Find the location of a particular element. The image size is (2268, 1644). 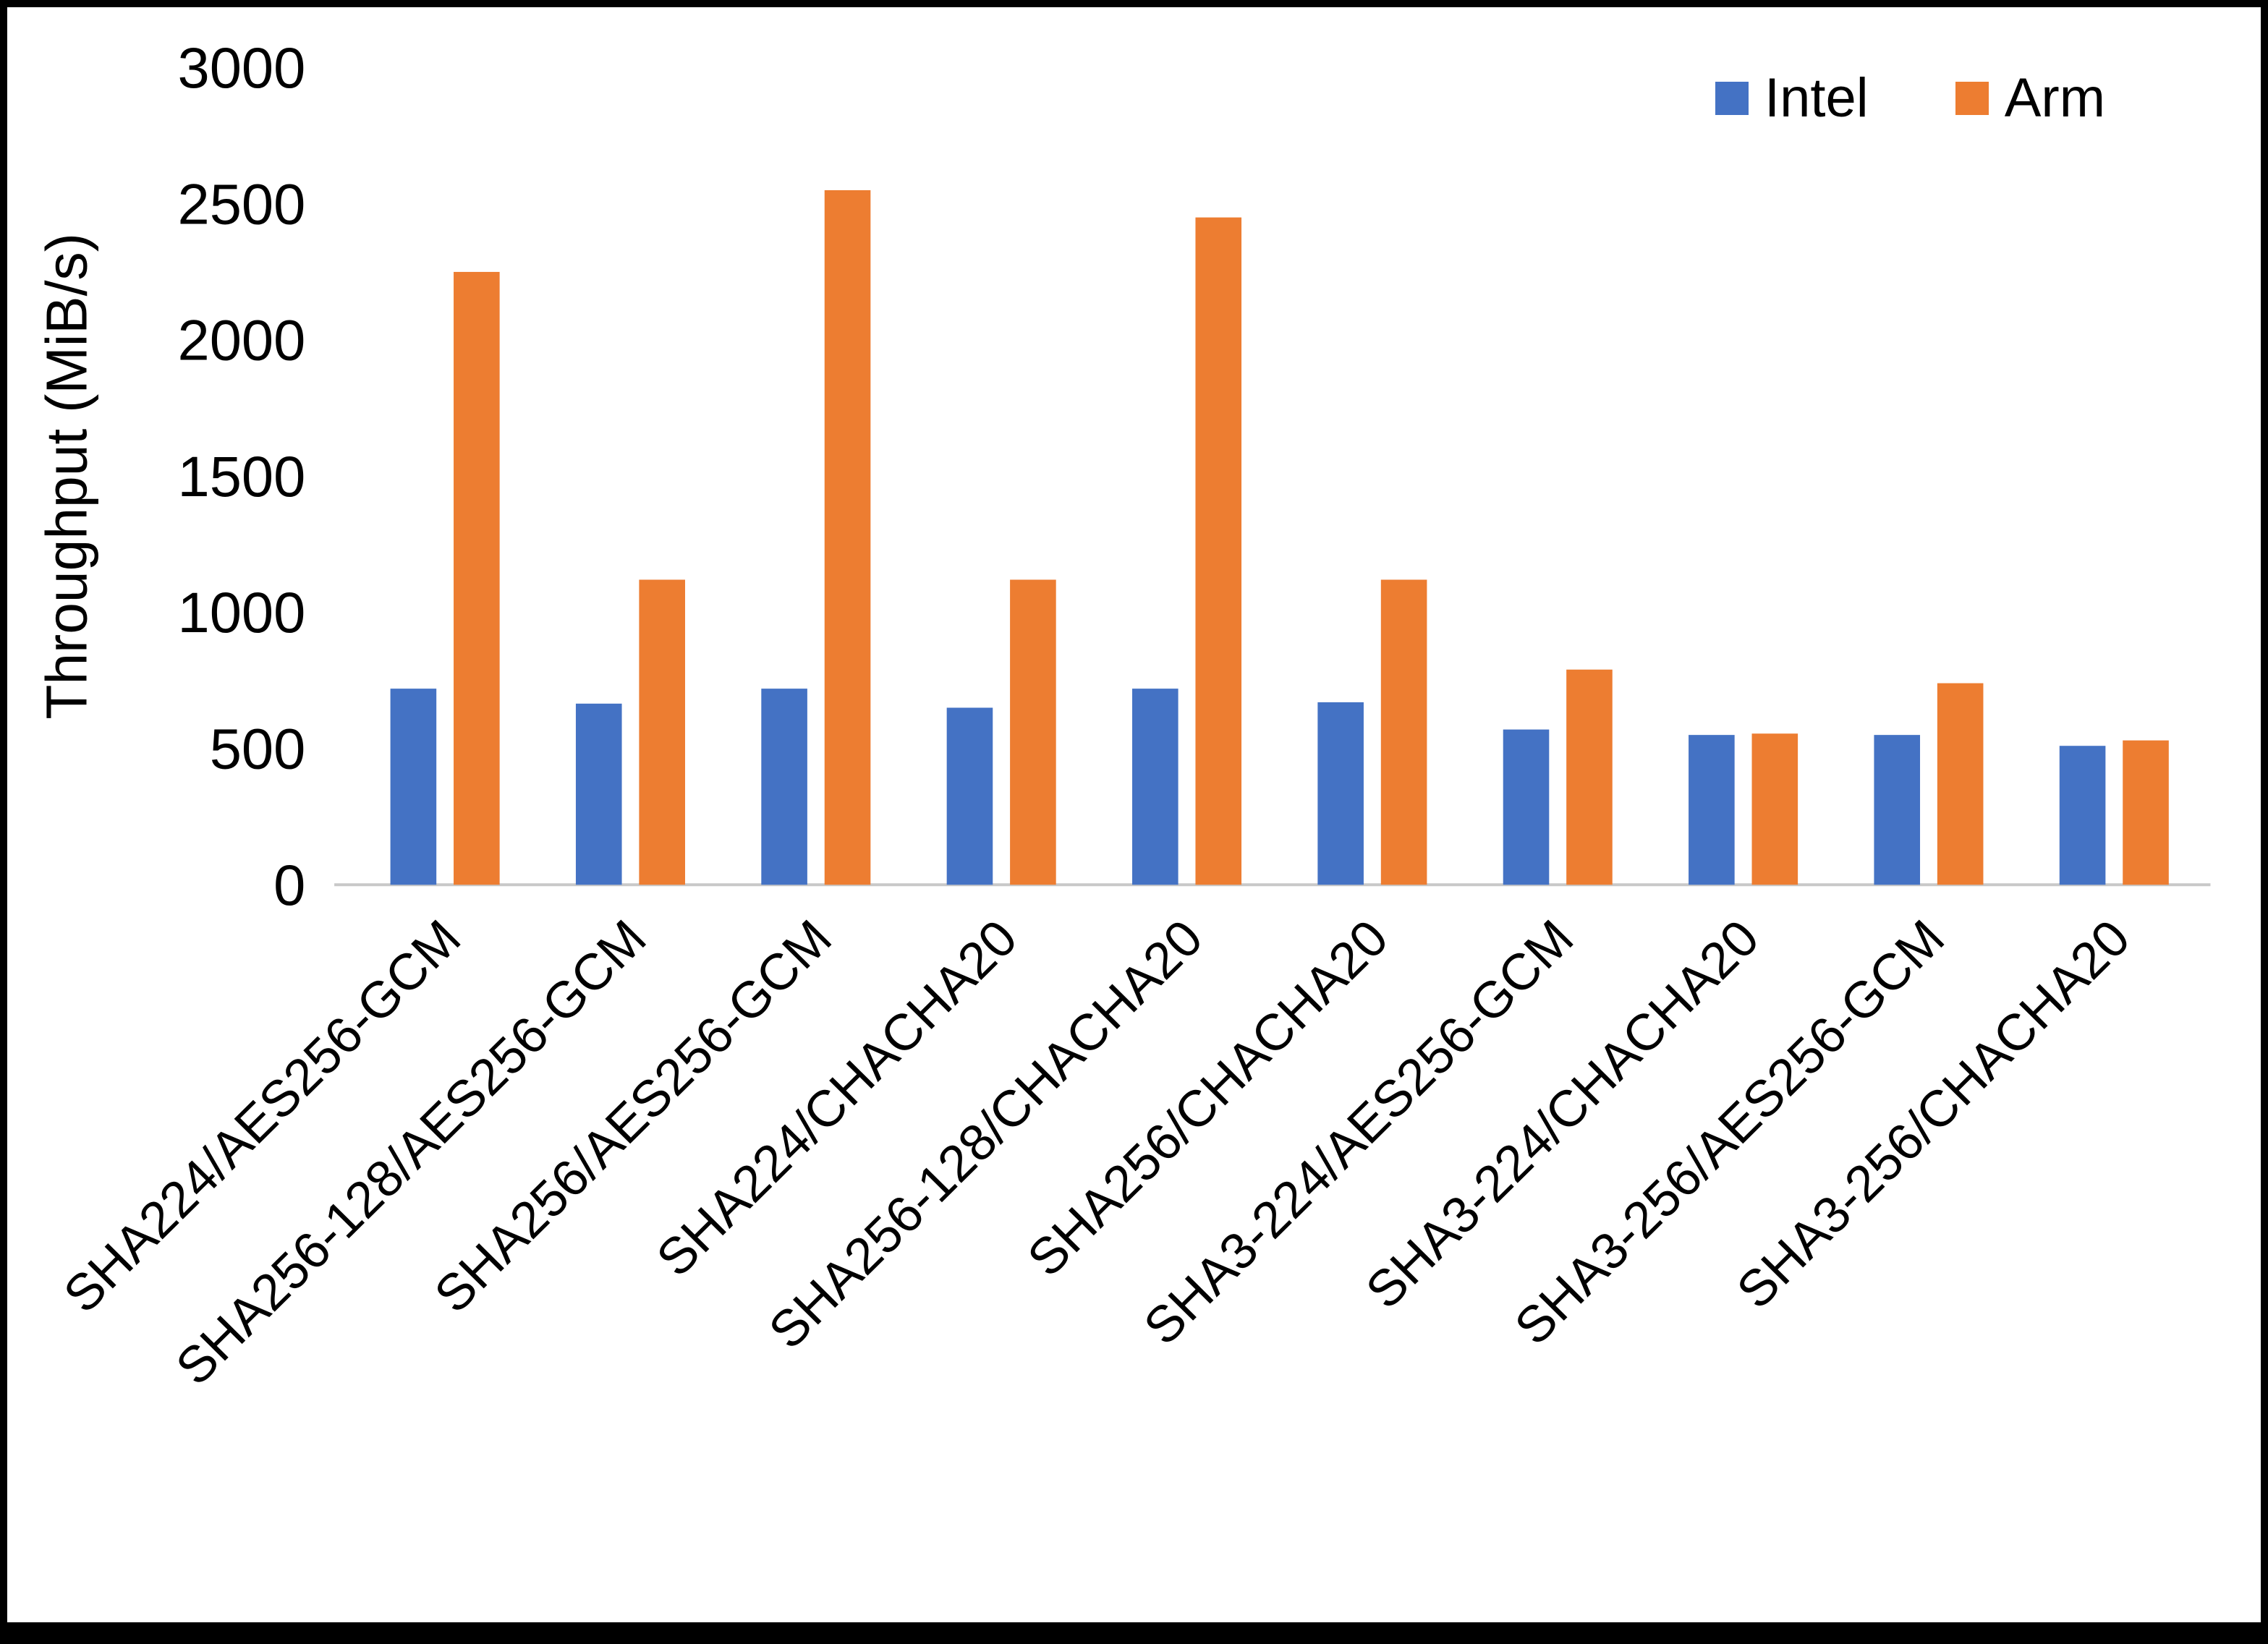

x-axis-label: SHA224/CHACHA20 is located at coordinates (837, 1098).